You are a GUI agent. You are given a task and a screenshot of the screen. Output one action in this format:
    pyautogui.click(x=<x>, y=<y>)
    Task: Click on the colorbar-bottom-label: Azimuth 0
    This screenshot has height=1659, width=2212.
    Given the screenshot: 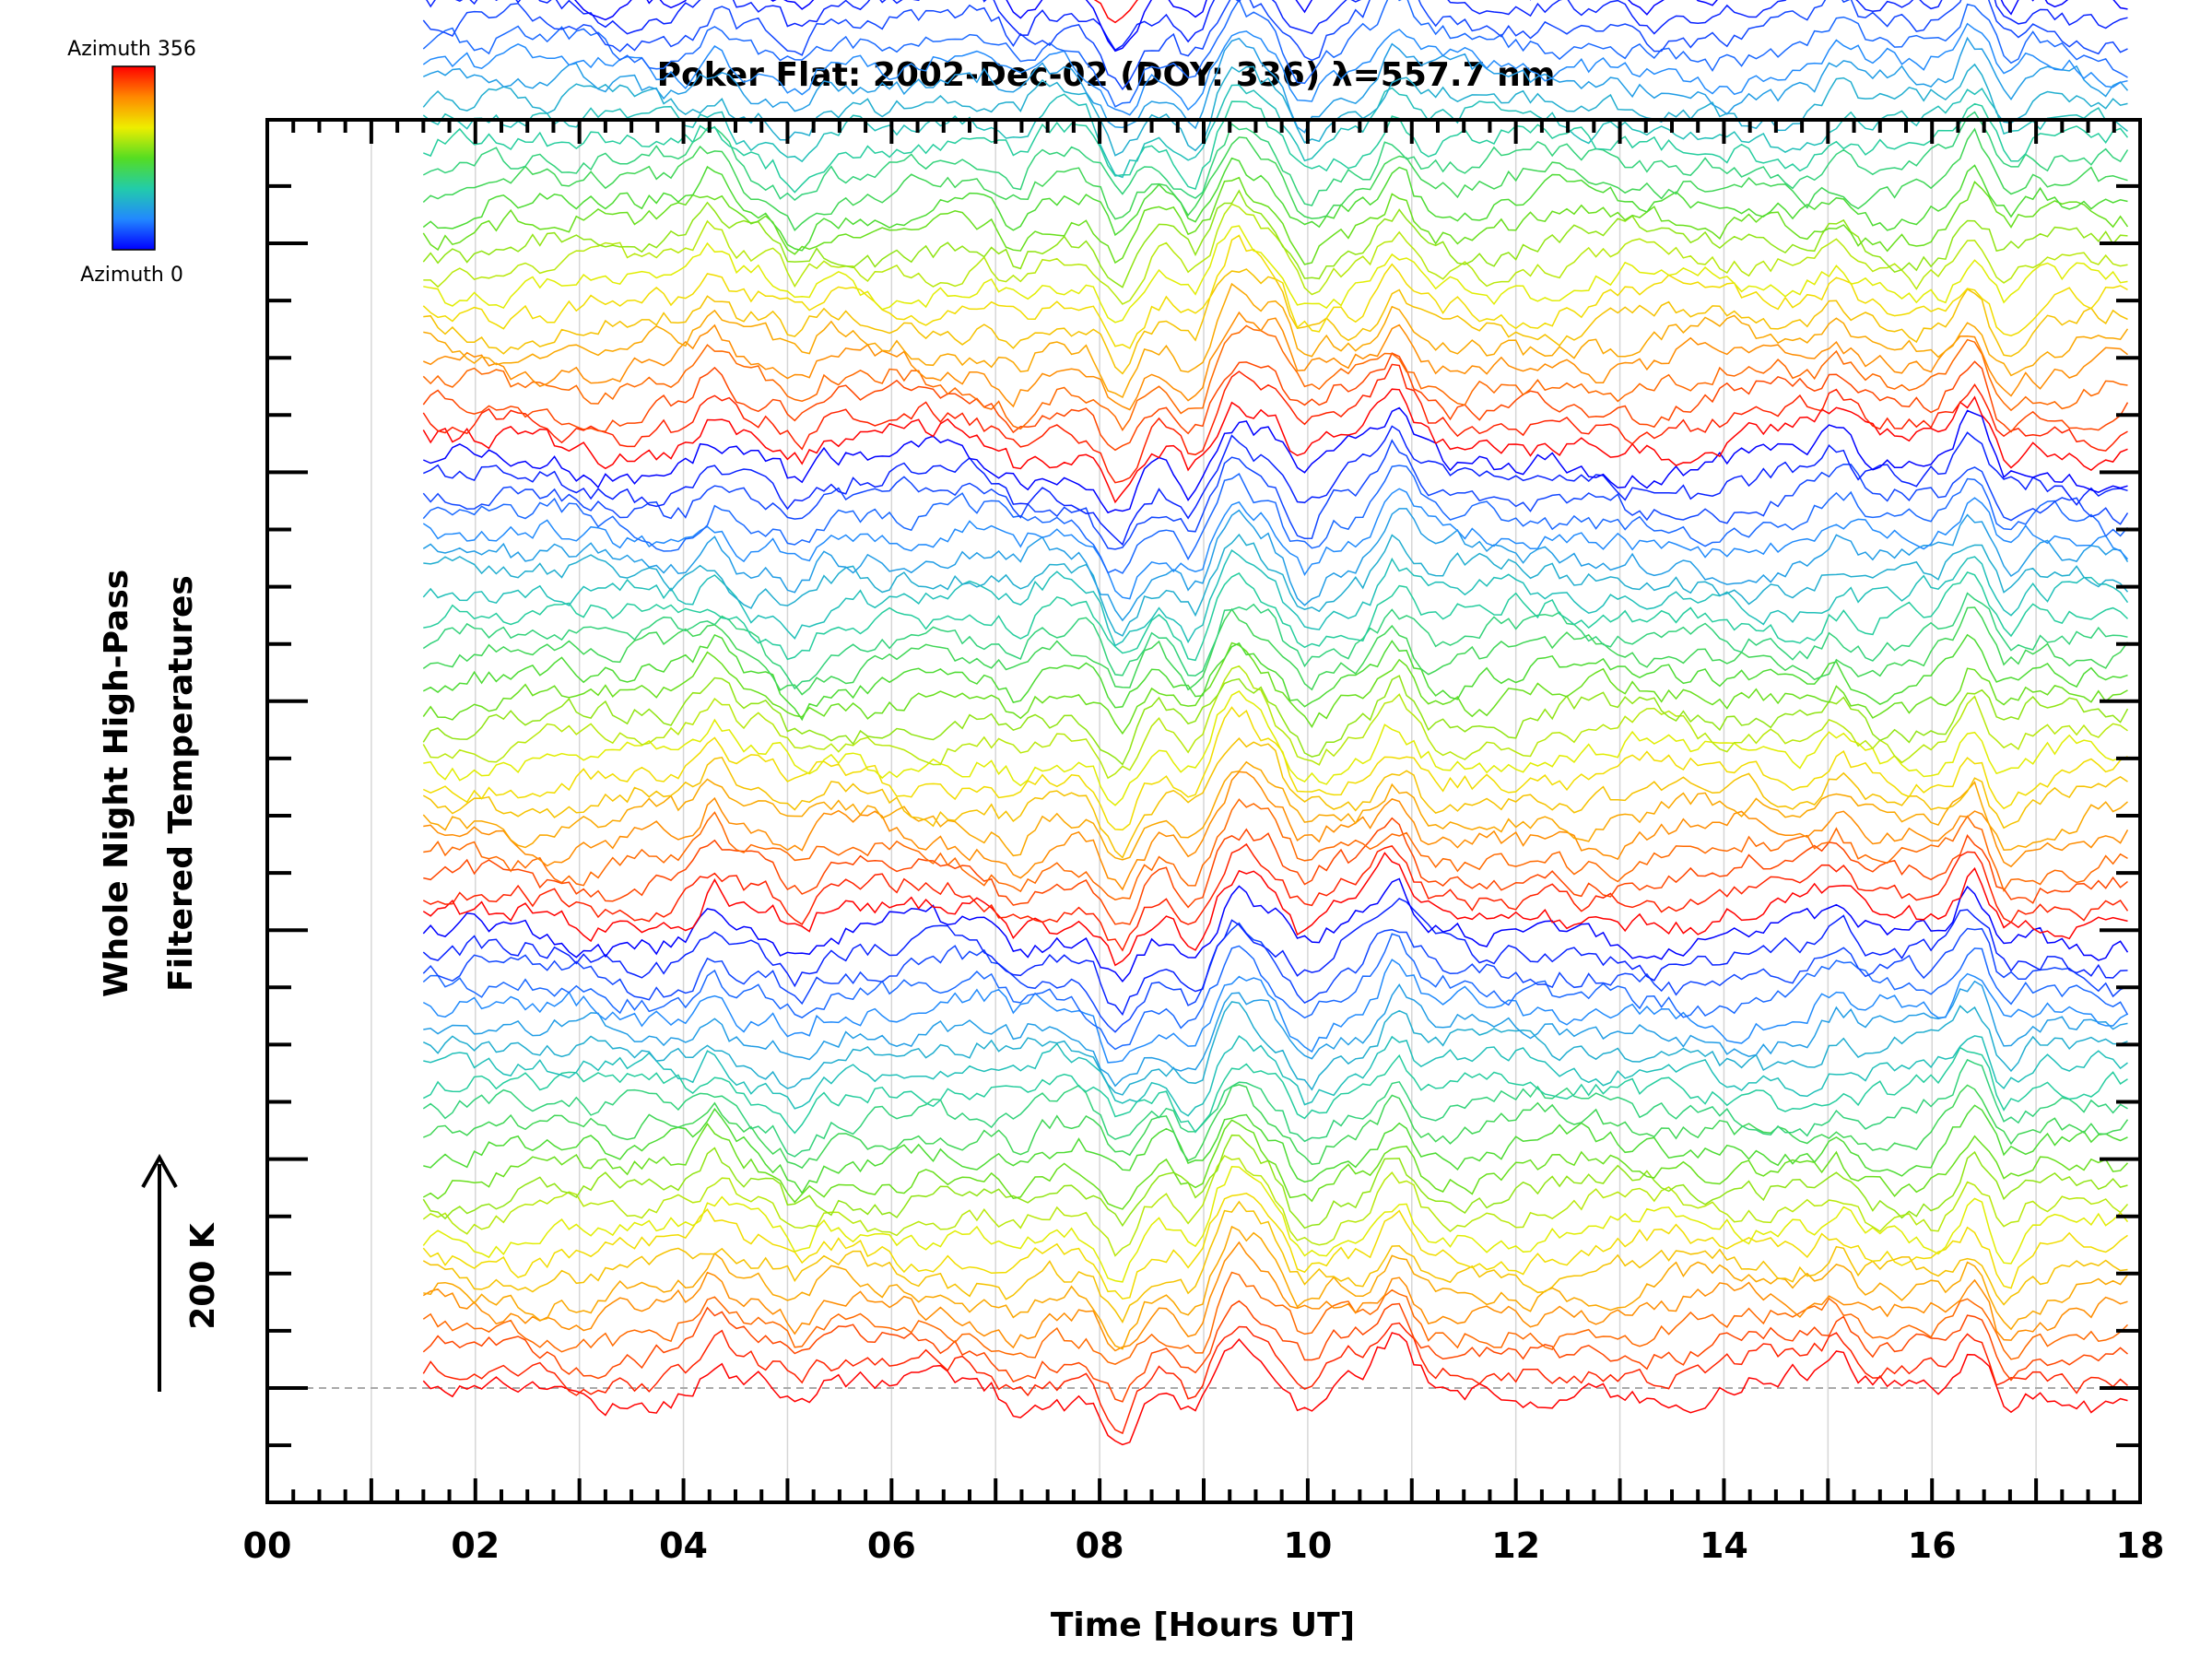 What is the action you would take?
    pyautogui.click(x=131, y=275)
    